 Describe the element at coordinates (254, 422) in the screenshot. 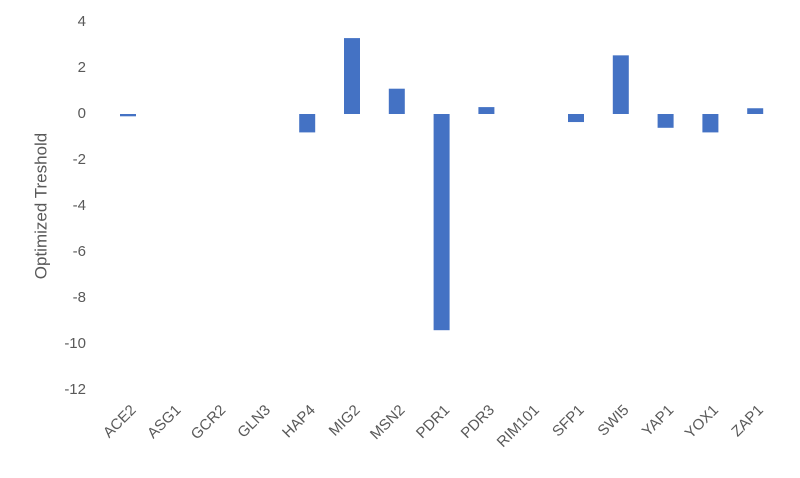

I see `x-tick-label: GLN3` at that location.